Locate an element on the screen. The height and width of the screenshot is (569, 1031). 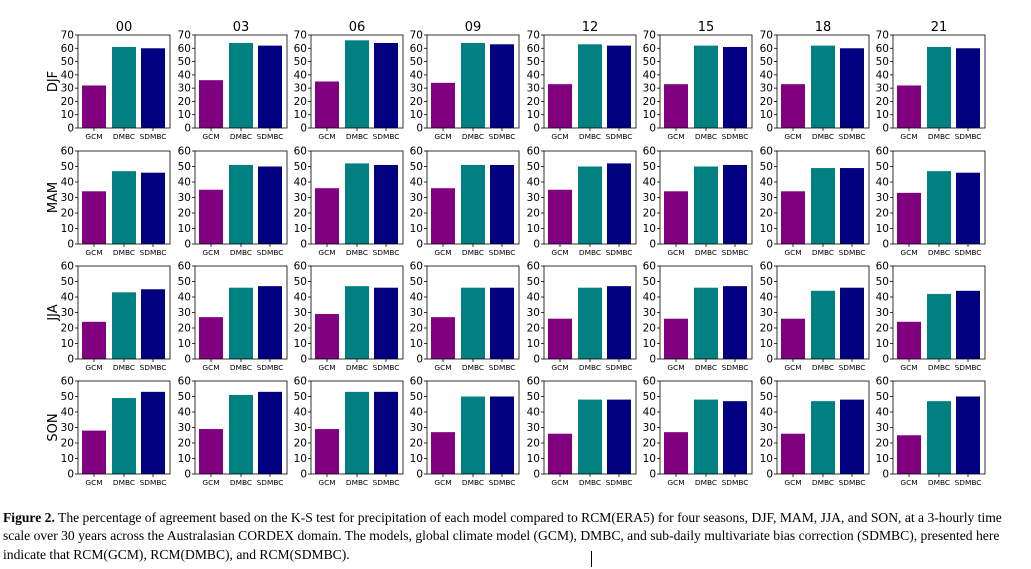
bar-son-03-gcm is located at coordinates (211, 451).